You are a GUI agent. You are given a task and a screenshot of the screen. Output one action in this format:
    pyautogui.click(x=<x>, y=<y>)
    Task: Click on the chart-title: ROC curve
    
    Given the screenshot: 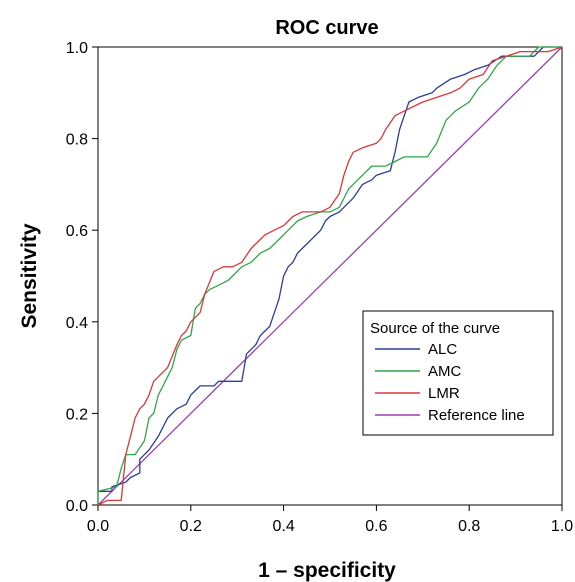 What is the action you would take?
    pyautogui.click(x=326, y=28)
    